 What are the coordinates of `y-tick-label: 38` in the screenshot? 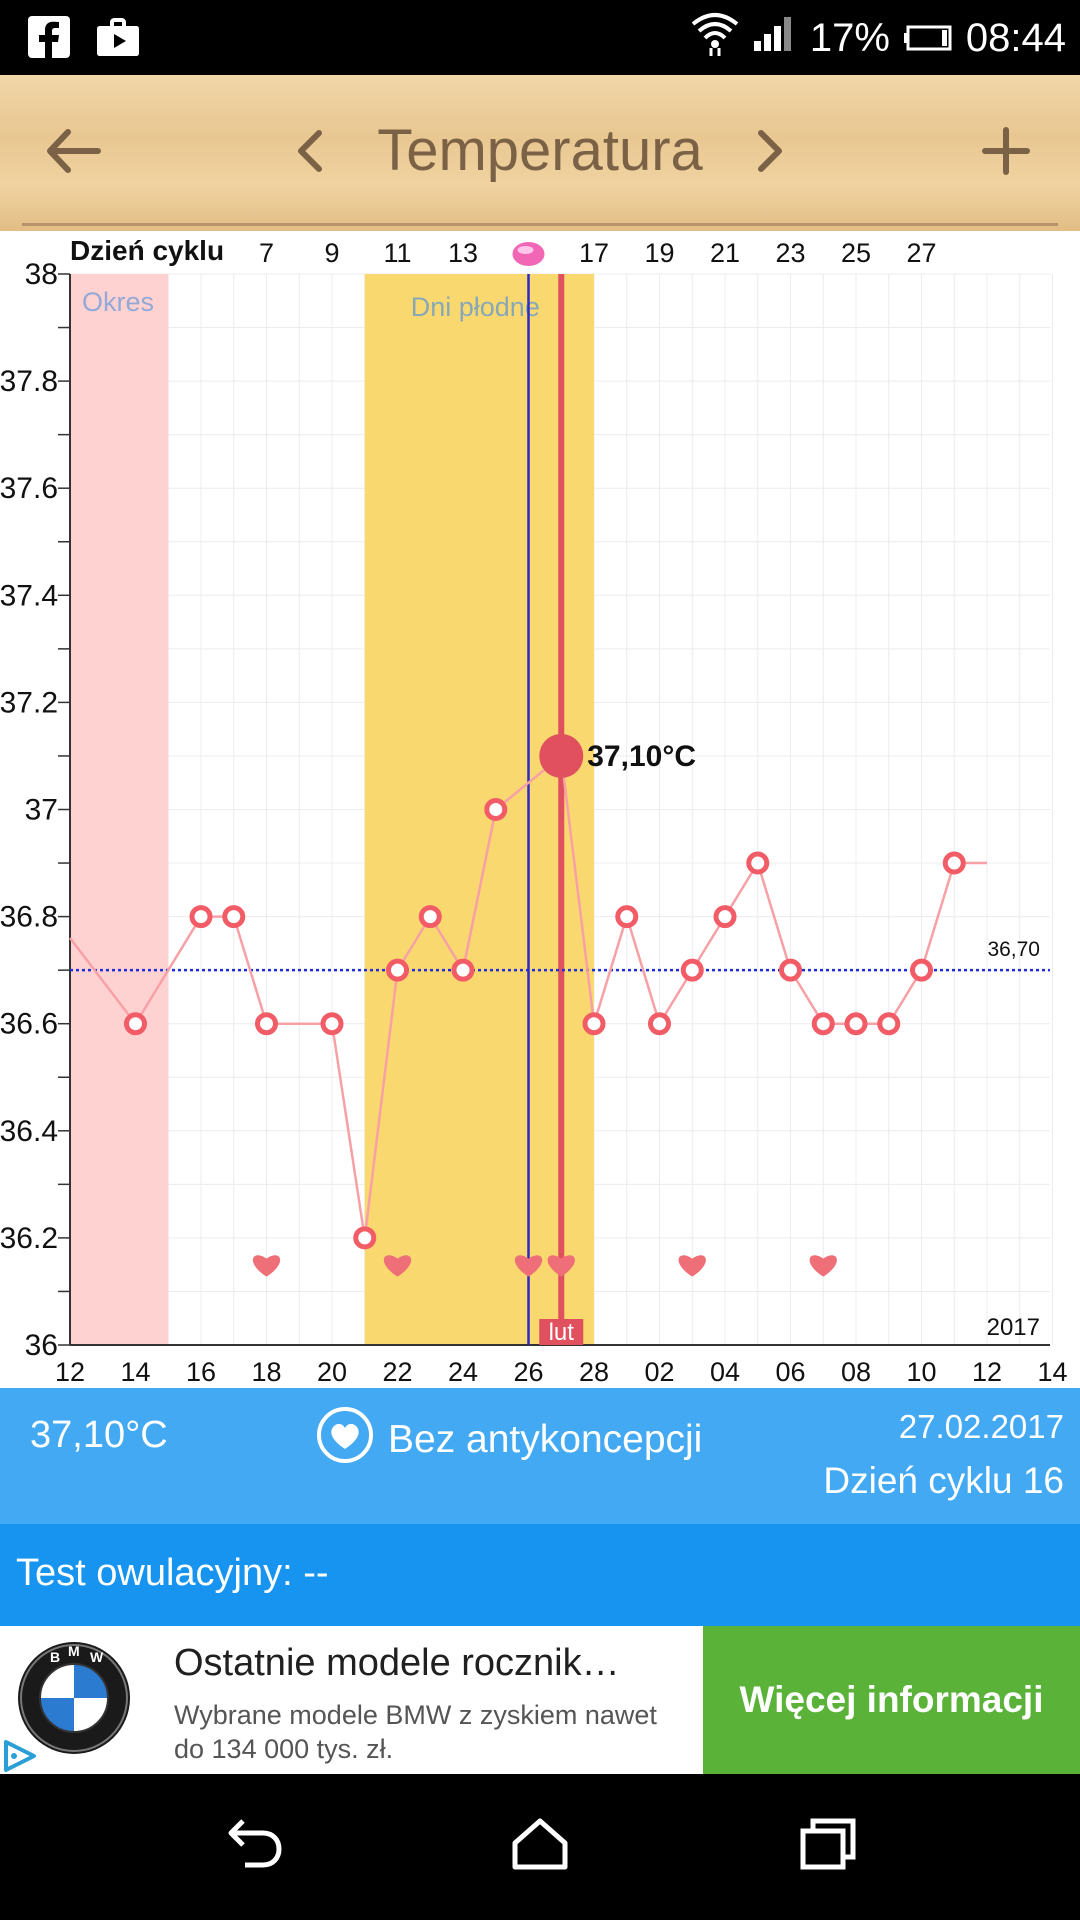 It's located at (41, 274).